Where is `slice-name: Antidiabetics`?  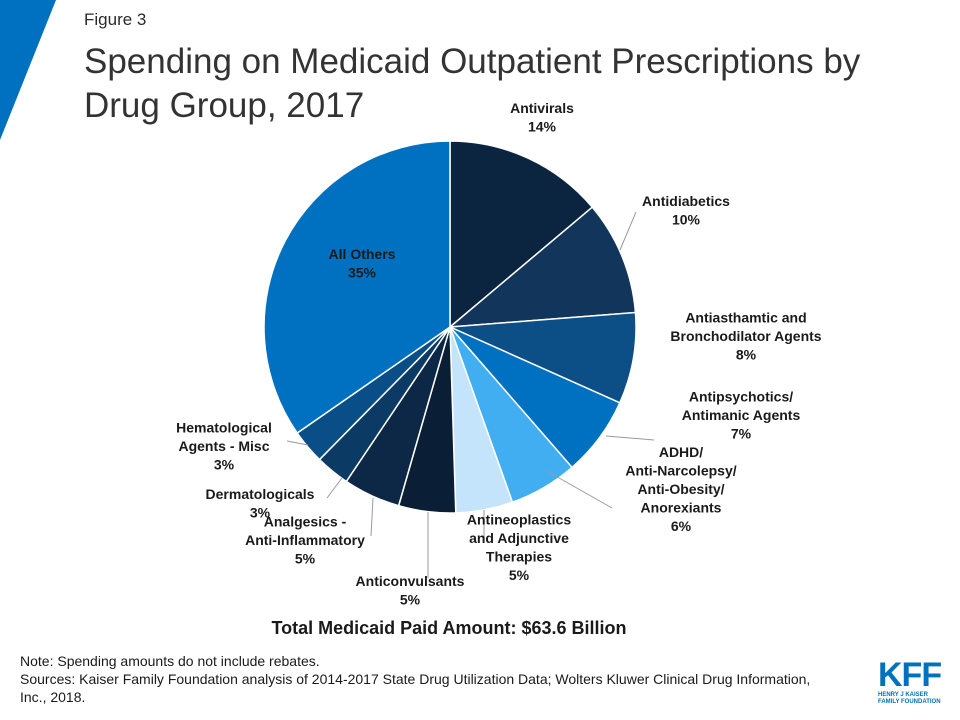 slice-name: Antidiabetics is located at coordinates (686, 201).